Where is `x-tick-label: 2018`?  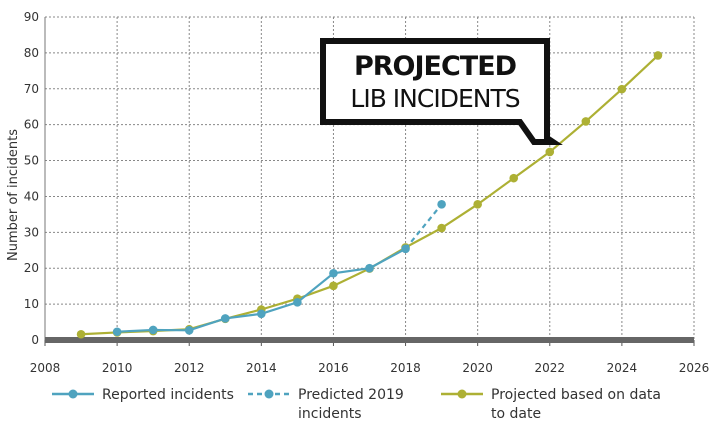 x-tick-label: 2018 is located at coordinates (405, 368).